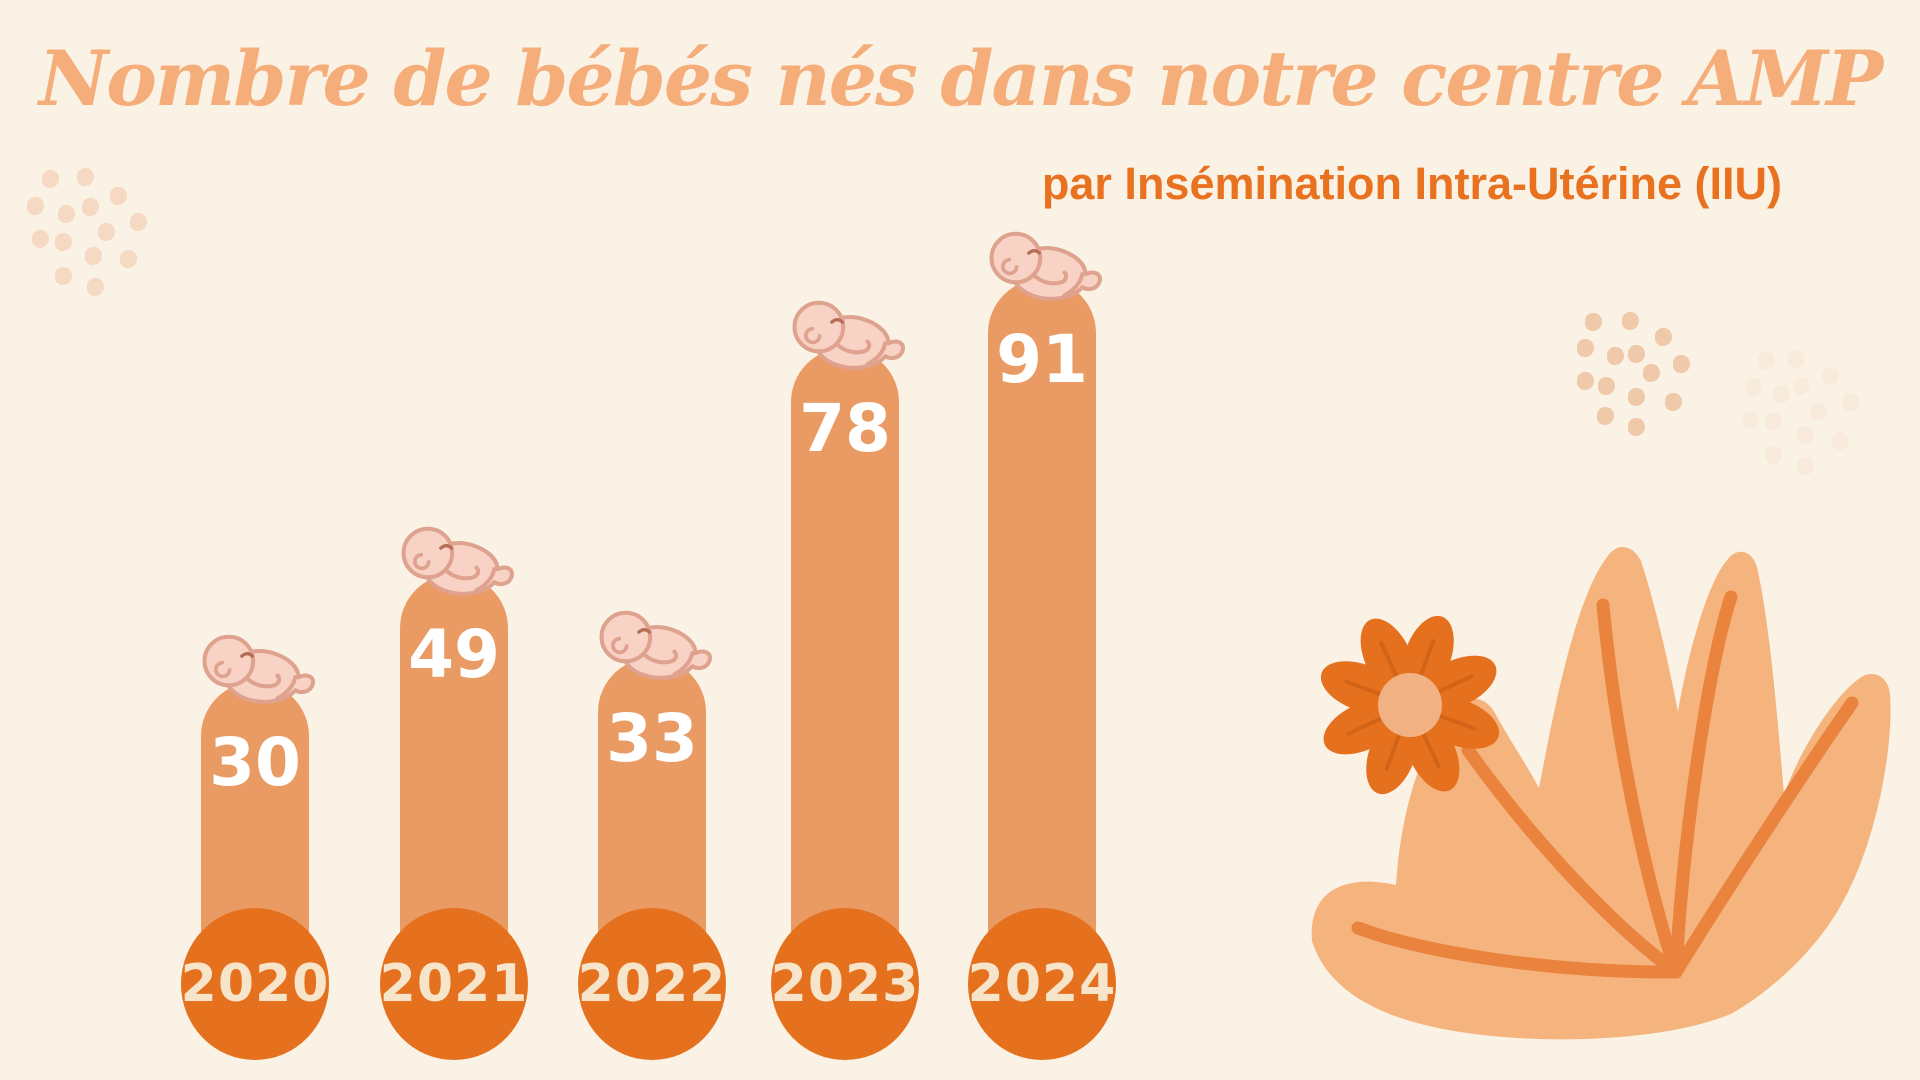 This screenshot has height=1080, width=1920. What do you see at coordinates (1042, 984) in the screenshot?
I see `year-badge-2024: 2024` at bounding box center [1042, 984].